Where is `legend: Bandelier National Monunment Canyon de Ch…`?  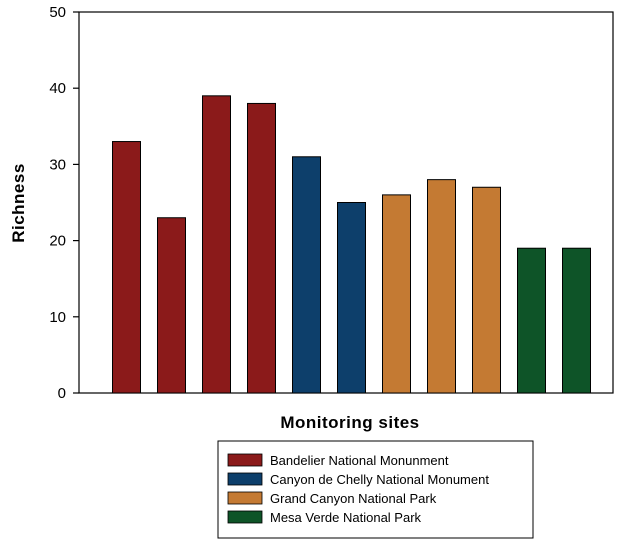
legend: Bandelier National Monunment Canyon de Ch… is located at coordinates (375, 489).